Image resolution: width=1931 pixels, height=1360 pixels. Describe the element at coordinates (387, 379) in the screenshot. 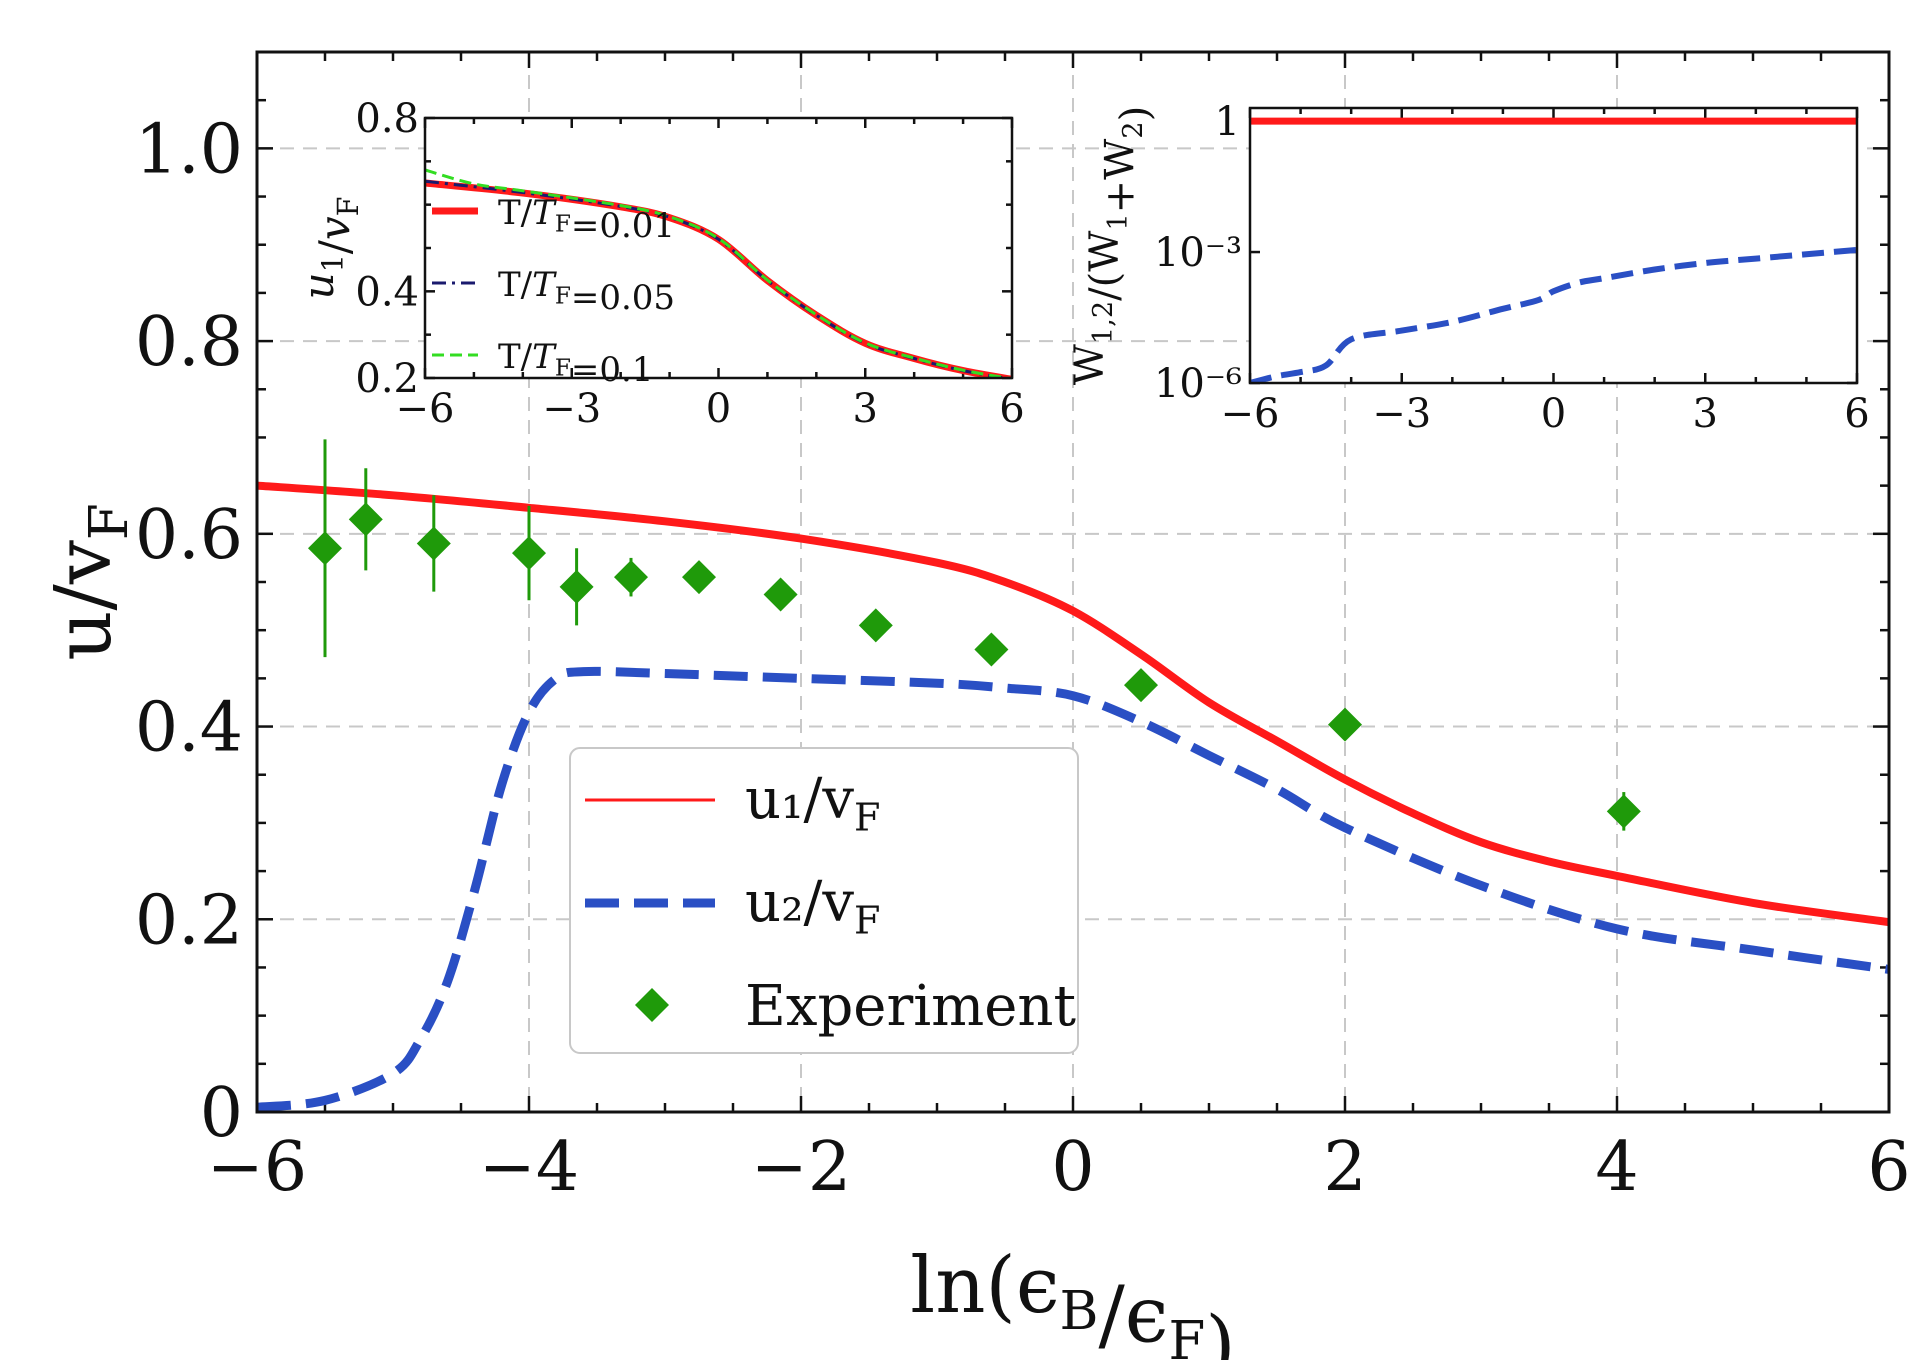

I see `inset-left-y-tick-label: 0.2` at that location.